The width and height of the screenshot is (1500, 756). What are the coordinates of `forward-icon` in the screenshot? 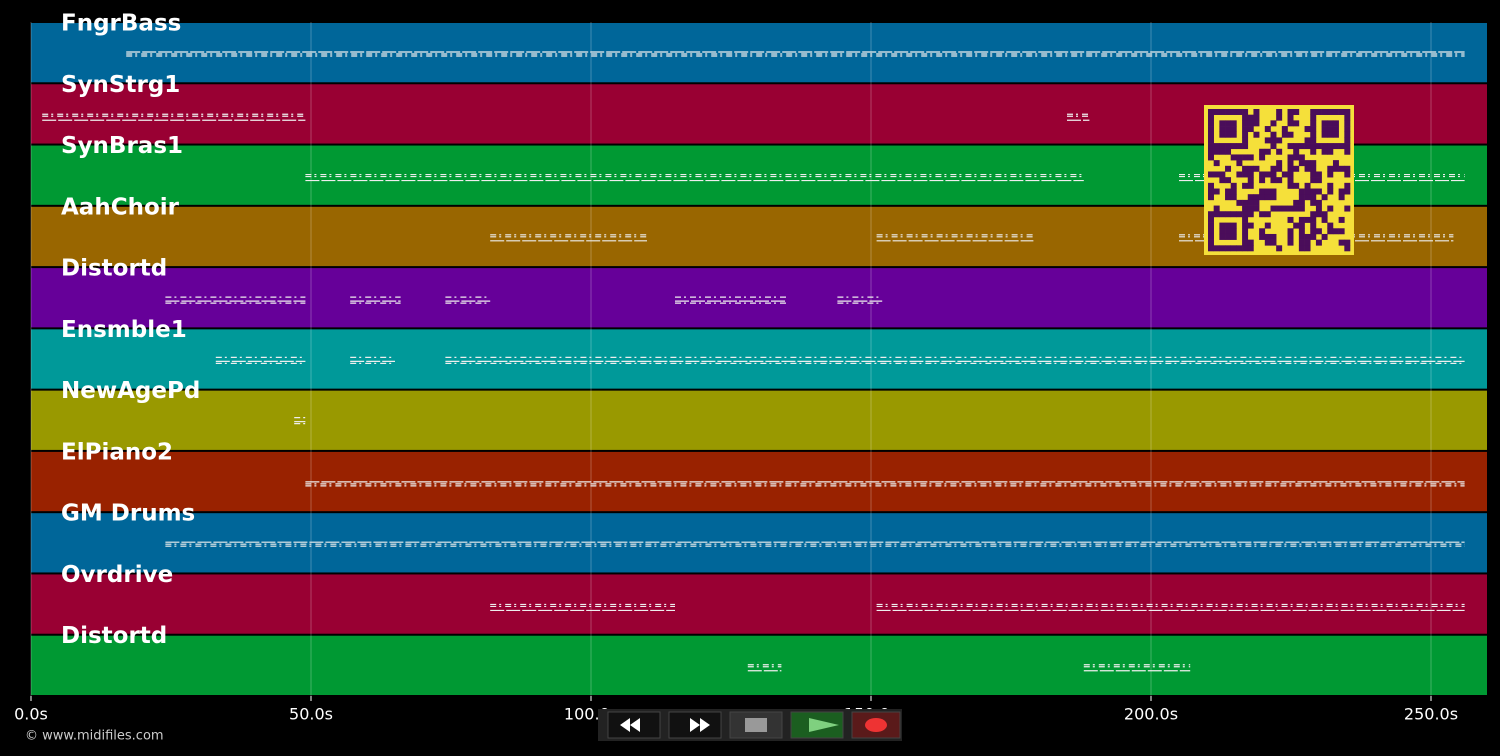 It's located at (700, 725).